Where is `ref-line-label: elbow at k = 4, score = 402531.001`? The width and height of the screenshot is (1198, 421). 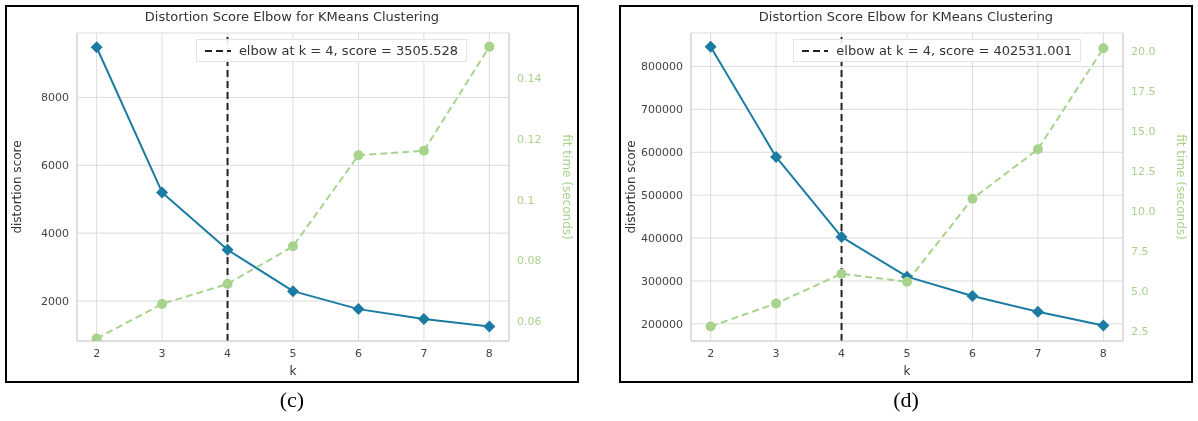
ref-line-label: elbow at k = 4, score = 402531.001 is located at coordinates (954, 50).